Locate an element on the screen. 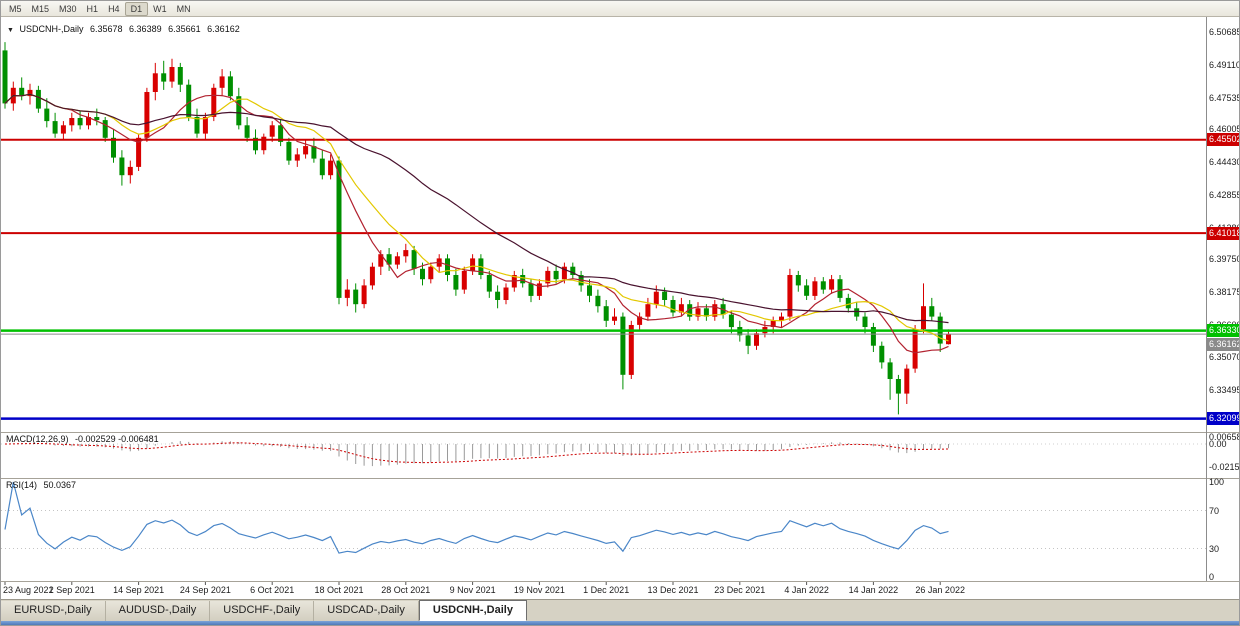  quote-open: 6.35678 is located at coordinates (106, 29).